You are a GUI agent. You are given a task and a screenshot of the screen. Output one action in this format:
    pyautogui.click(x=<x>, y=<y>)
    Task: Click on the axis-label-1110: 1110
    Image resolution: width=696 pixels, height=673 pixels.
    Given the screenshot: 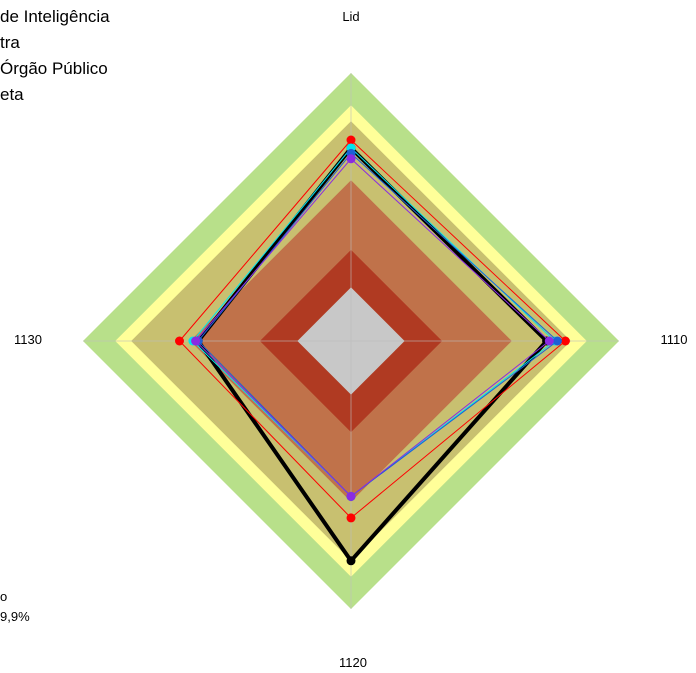 What is the action you would take?
    pyautogui.click(x=674, y=339)
    